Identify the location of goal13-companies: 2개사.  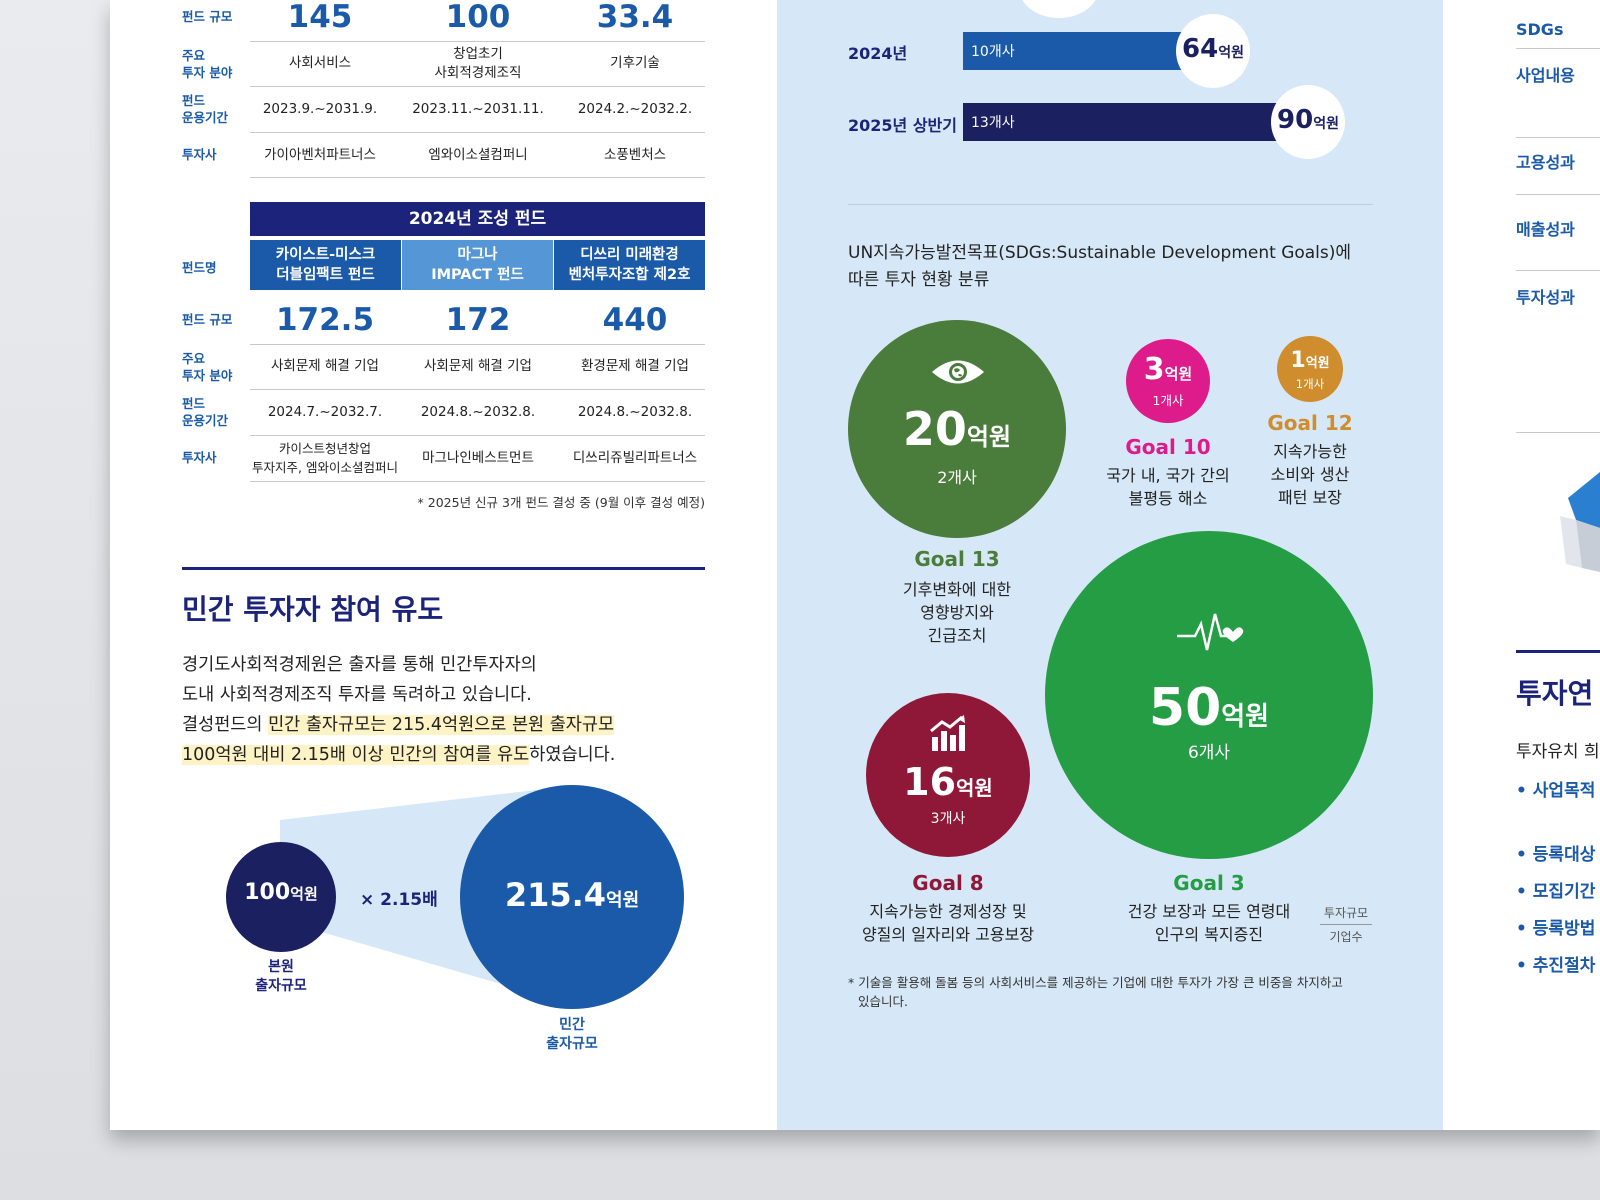
(957, 477).